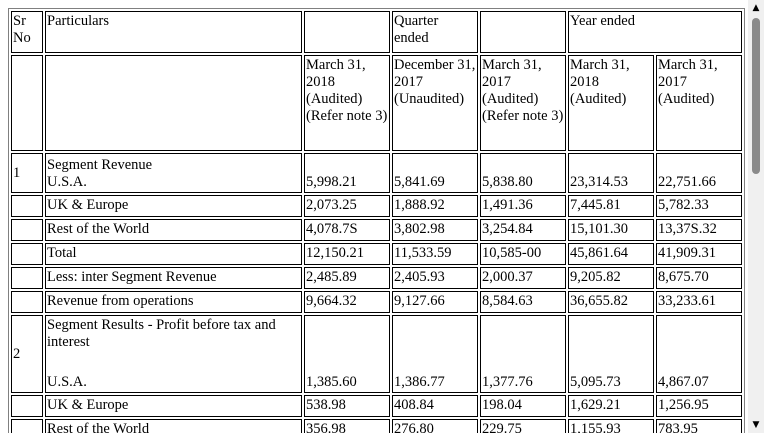 The height and width of the screenshot is (433, 764). What do you see at coordinates (435, 406) in the screenshot?
I see `value-cell: 408.84` at bounding box center [435, 406].